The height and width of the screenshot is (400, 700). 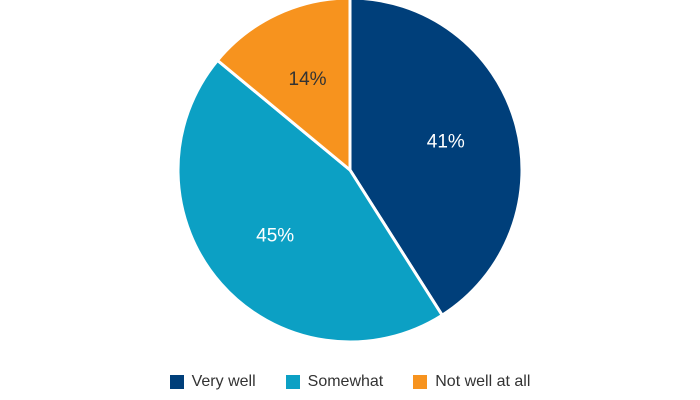 I want to click on legend: Very well Somewhat Not well at all, so click(x=350, y=382).